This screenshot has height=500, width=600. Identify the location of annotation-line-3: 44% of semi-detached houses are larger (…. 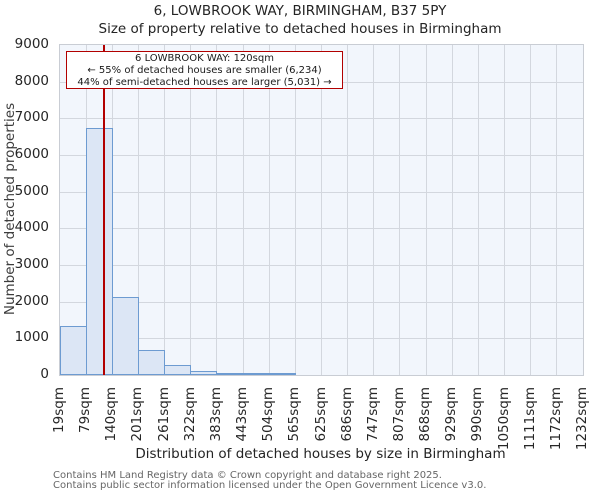
(204, 82).